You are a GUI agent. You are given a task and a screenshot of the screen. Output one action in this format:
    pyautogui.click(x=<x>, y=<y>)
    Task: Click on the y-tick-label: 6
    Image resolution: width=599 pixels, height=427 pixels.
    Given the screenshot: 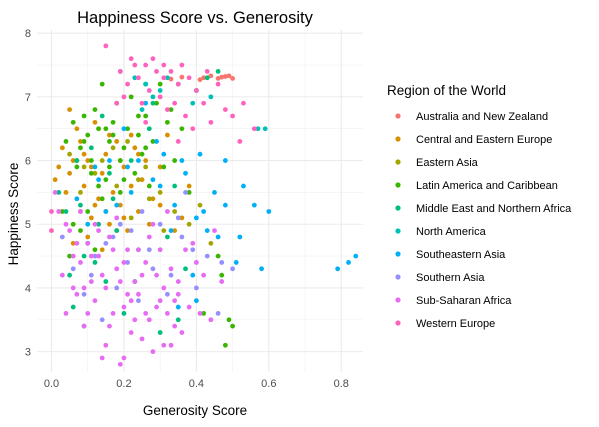 What is the action you would take?
    pyautogui.click(x=28, y=162)
    